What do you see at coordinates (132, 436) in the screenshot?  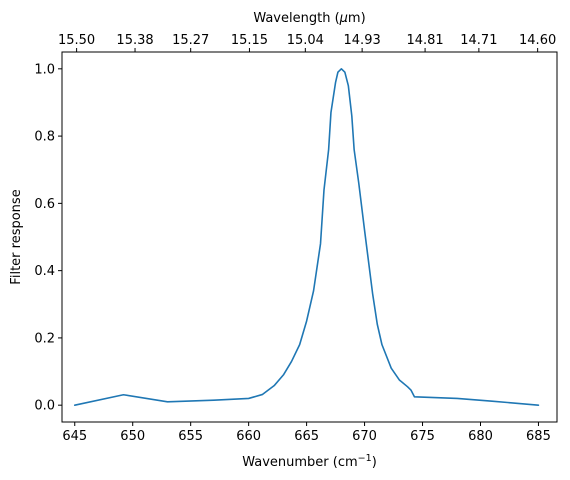 I see `x-tick-label: 650` at bounding box center [132, 436].